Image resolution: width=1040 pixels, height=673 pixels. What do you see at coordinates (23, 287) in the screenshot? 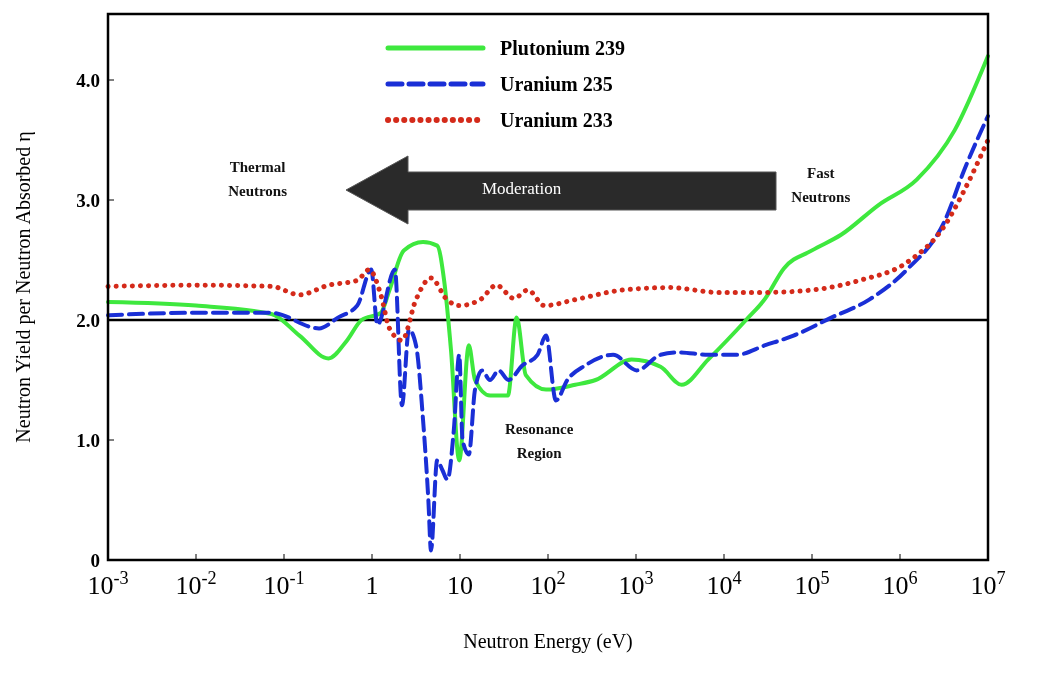
I see `y-axis-title: Neutron Yield per Neutron Absorbed η` at bounding box center [23, 287].